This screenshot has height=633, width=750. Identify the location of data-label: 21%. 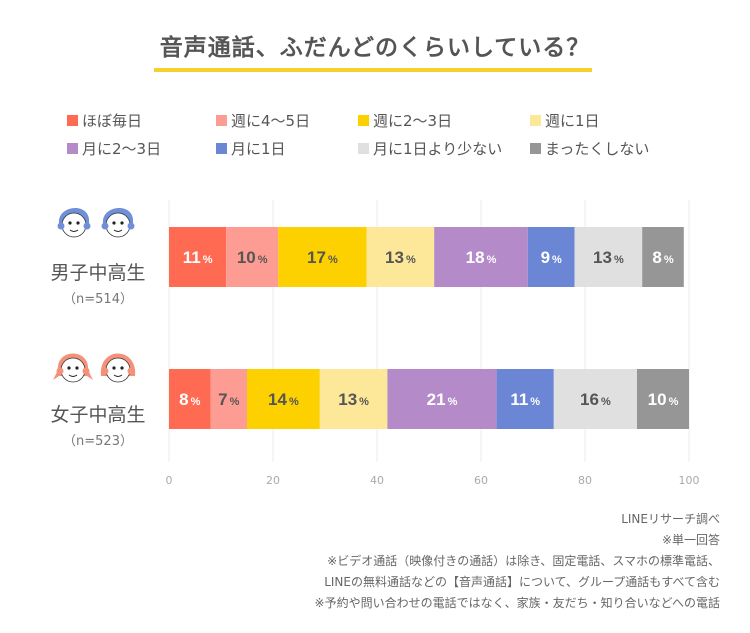
(442, 399).